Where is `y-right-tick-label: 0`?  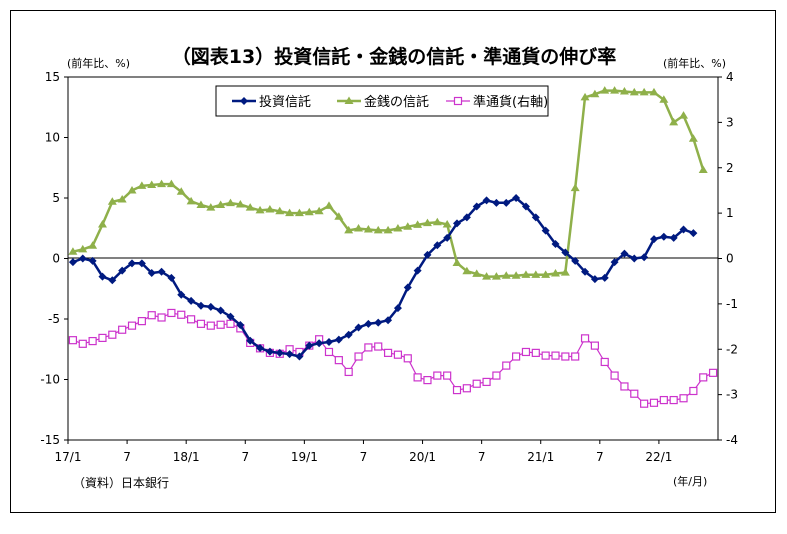
y-right-tick-label: 0 is located at coordinates (730, 259).